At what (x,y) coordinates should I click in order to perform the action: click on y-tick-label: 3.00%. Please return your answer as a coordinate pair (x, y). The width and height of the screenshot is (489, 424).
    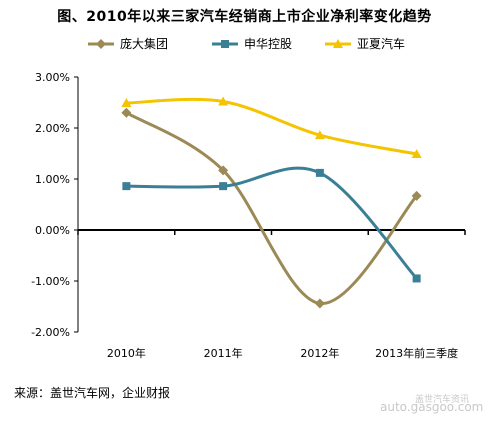
    Looking at the image, I should click on (52, 77).